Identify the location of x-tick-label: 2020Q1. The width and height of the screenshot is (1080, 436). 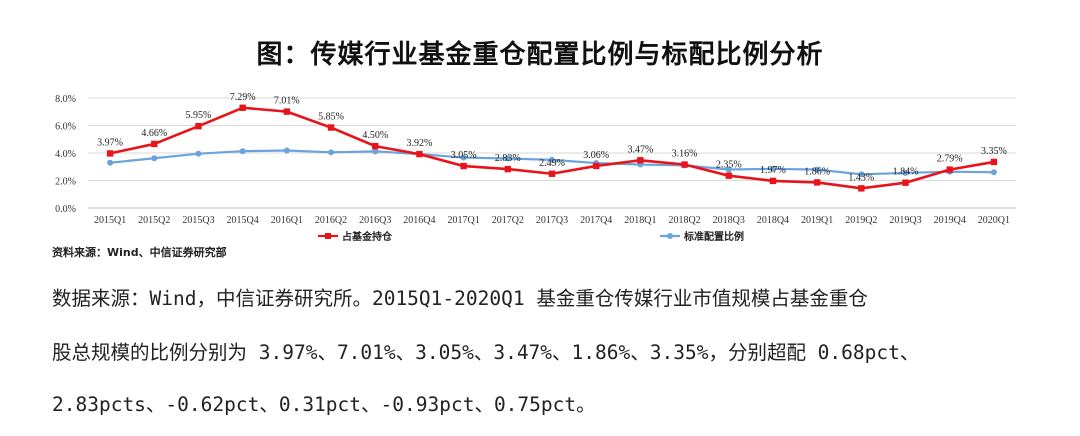
(994, 220).